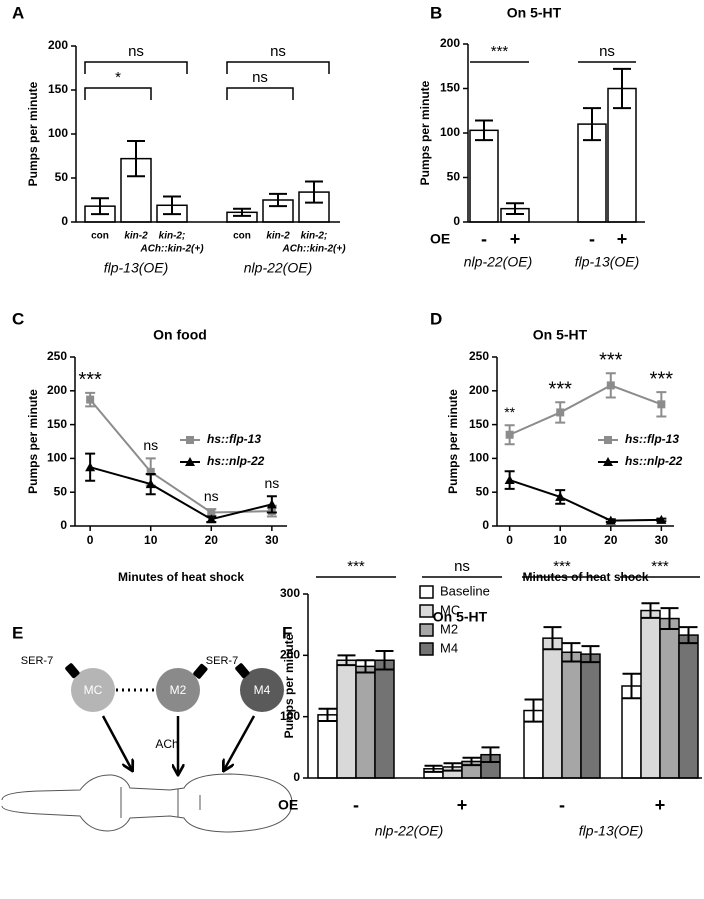  Describe the element at coordinates (278, 268) in the screenshot. I see `group-label: nlp-22(OE)` at that location.